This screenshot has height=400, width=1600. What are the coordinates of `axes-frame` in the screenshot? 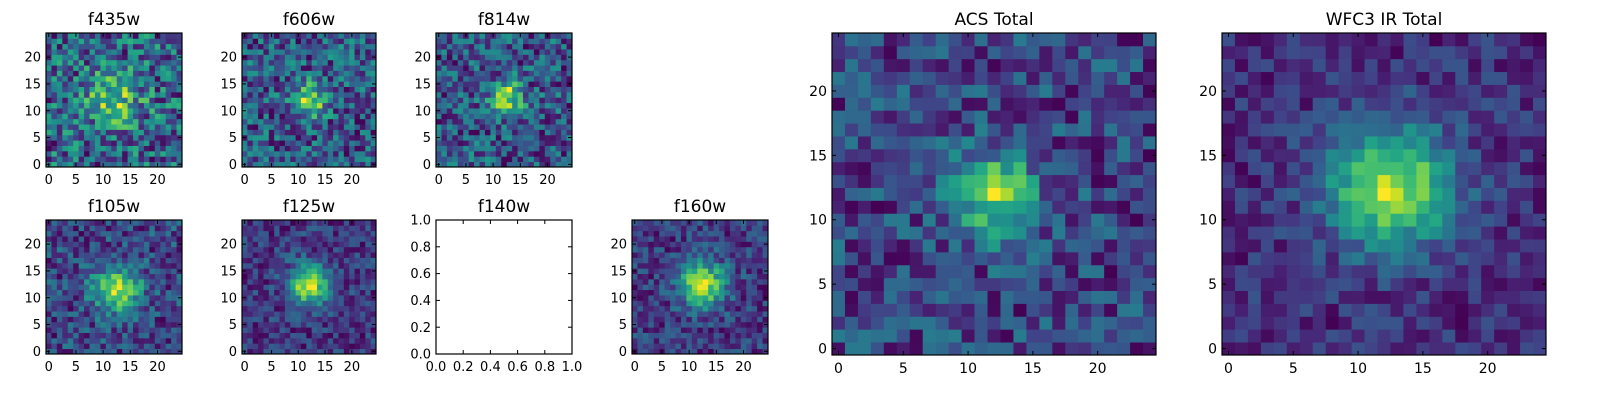 It's located at (504, 287).